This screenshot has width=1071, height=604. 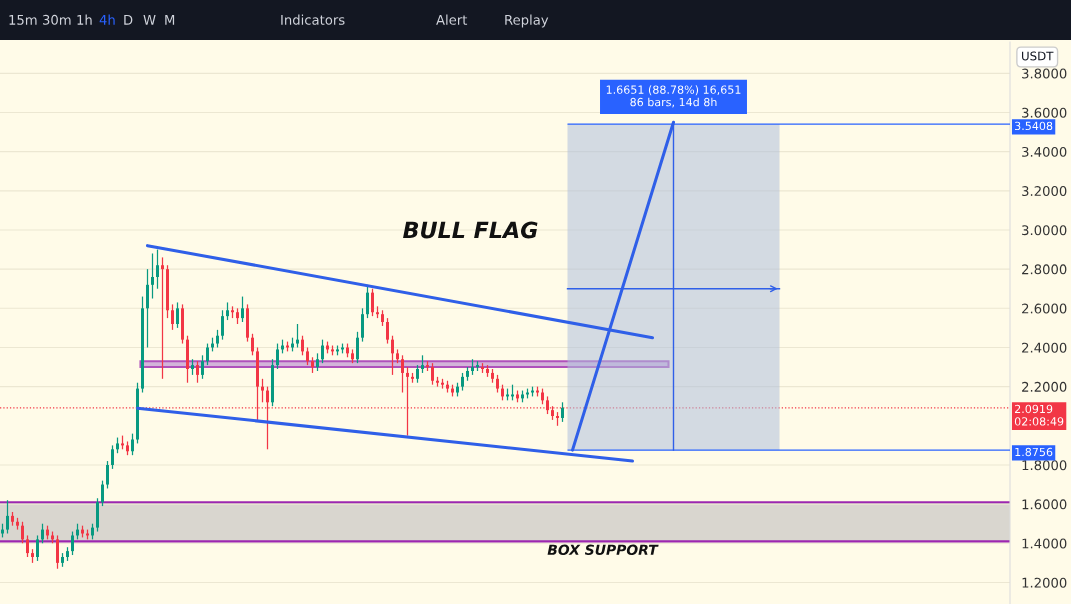 I want to click on y-tick-label: 2.4000, so click(x=1044, y=347).